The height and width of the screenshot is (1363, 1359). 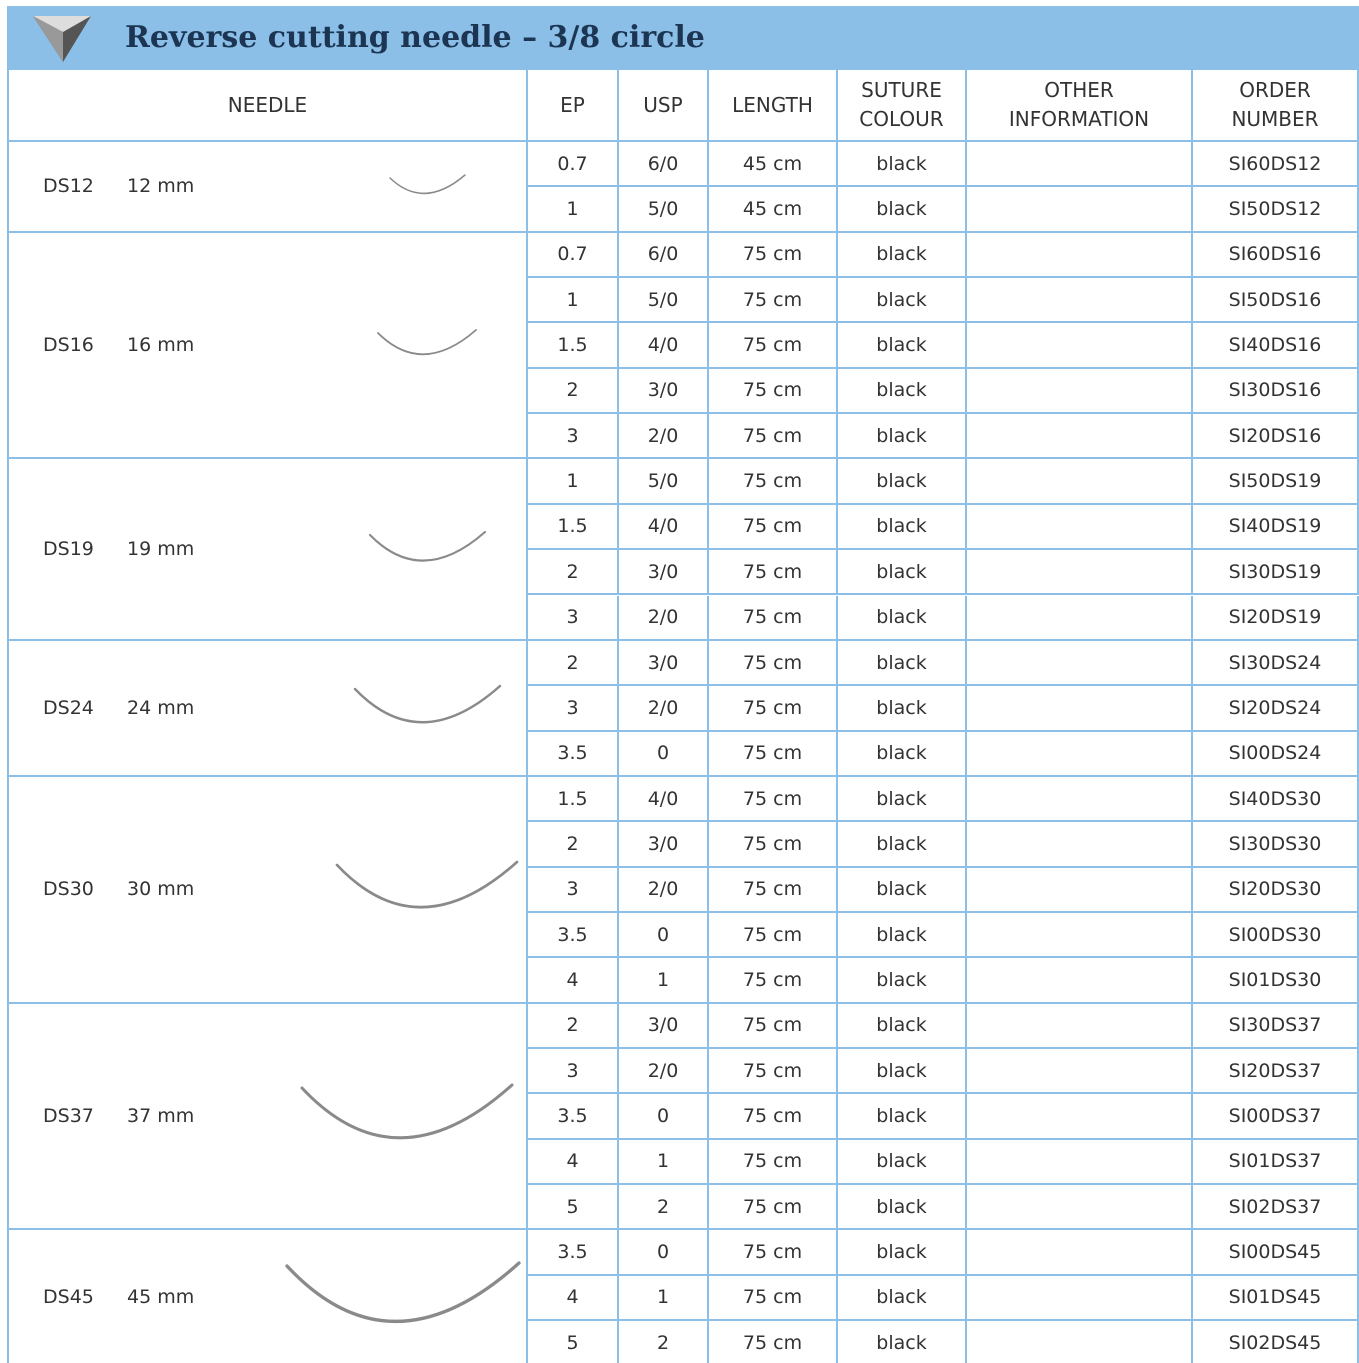 I want to click on order-number: SI50DS16, so click(x=1275, y=299).